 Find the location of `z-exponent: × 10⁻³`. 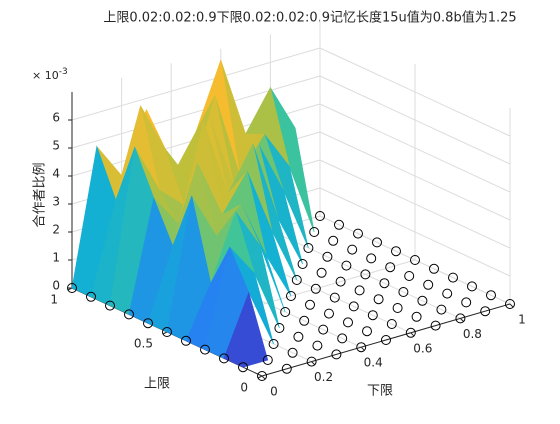

z-exponent: × 10⁻³ is located at coordinates (50, 75).